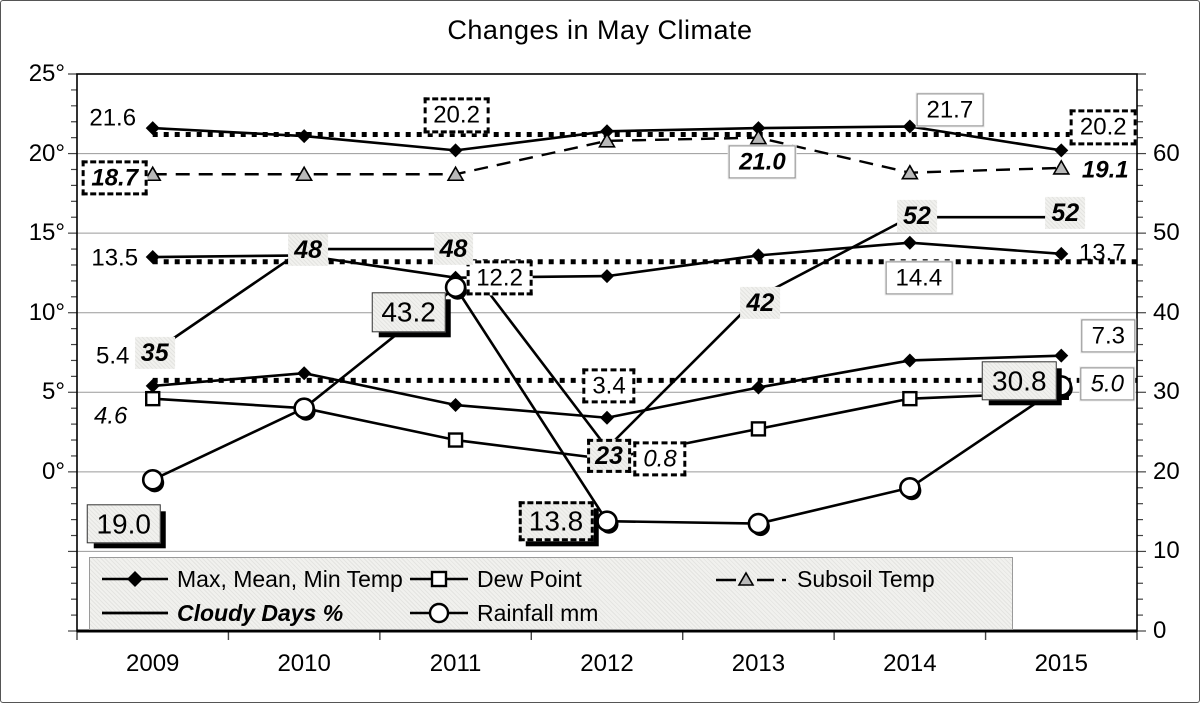  What do you see at coordinates (1166, 233) in the screenshot?
I see `right-axis-tick-50: 50` at bounding box center [1166, 233].